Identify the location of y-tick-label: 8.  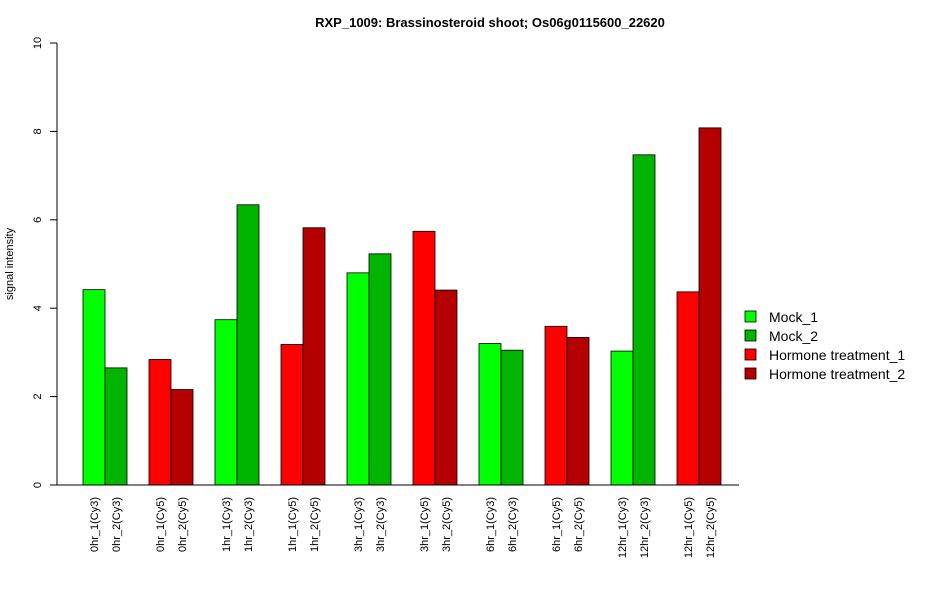
(38, 131).